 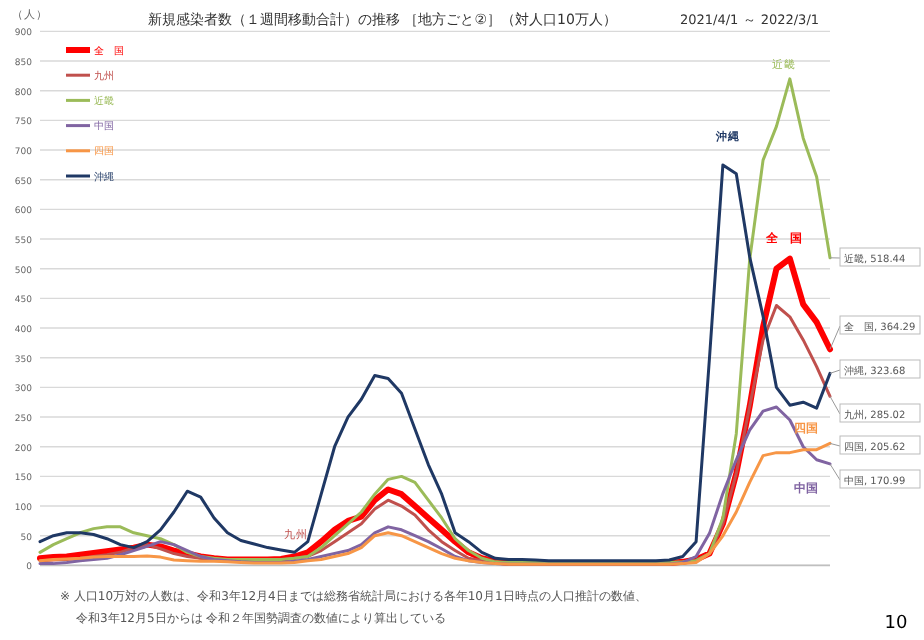 I want to click on text: 10, so click(x=896, y=624).